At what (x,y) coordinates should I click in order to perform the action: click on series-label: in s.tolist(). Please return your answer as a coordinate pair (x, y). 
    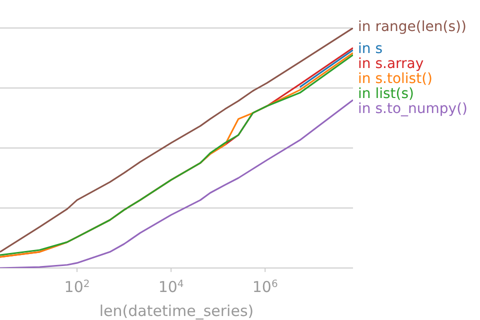
    Looking at the image, I should click on (395, 79).